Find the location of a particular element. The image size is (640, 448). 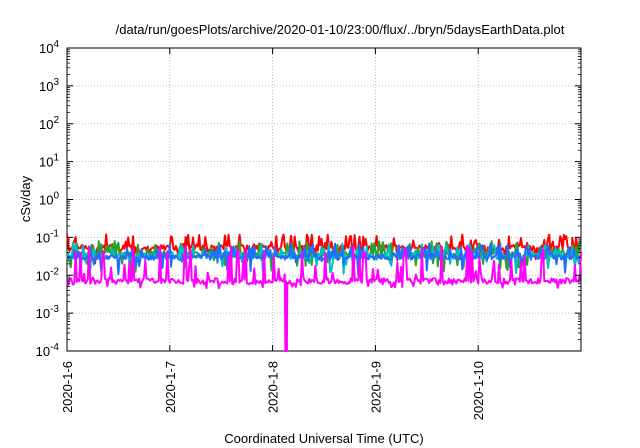

y-tick-label: 10⁴ is located at coordinates (49, 47).